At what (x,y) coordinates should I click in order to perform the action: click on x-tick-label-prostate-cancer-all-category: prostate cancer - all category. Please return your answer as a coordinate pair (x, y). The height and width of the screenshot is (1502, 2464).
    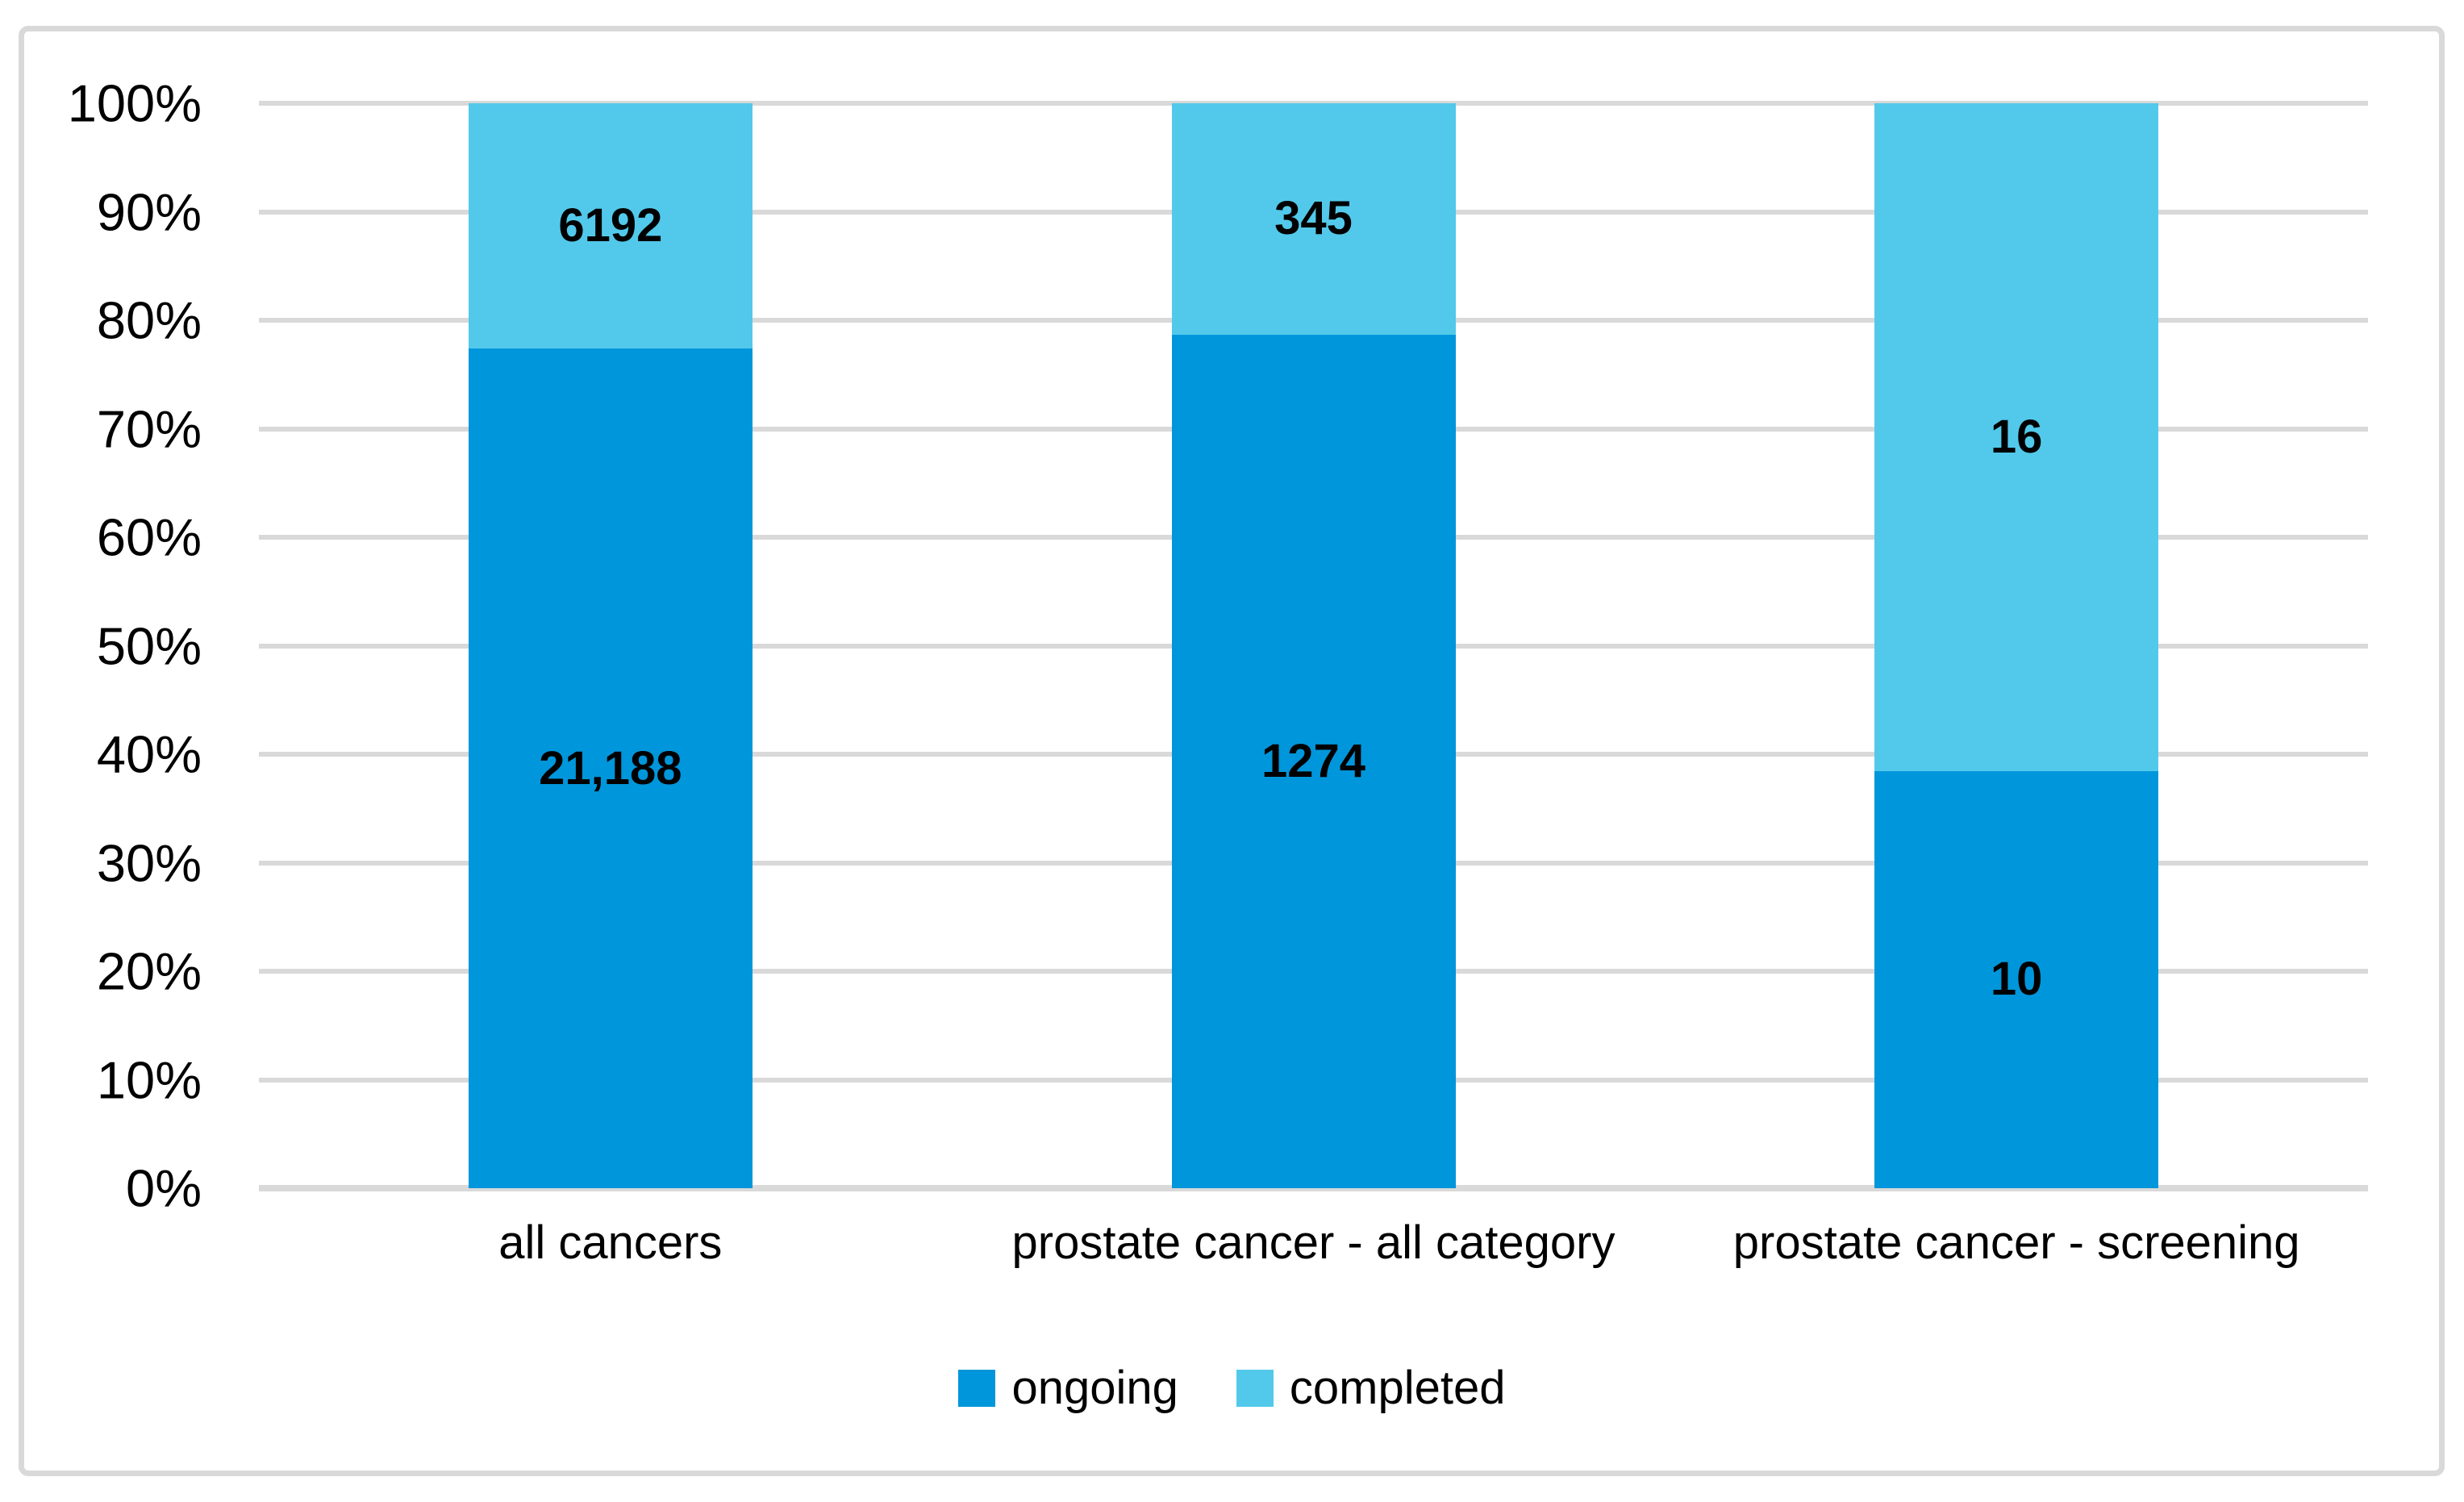
    Looking at the image, I should click on (1313, 1242).